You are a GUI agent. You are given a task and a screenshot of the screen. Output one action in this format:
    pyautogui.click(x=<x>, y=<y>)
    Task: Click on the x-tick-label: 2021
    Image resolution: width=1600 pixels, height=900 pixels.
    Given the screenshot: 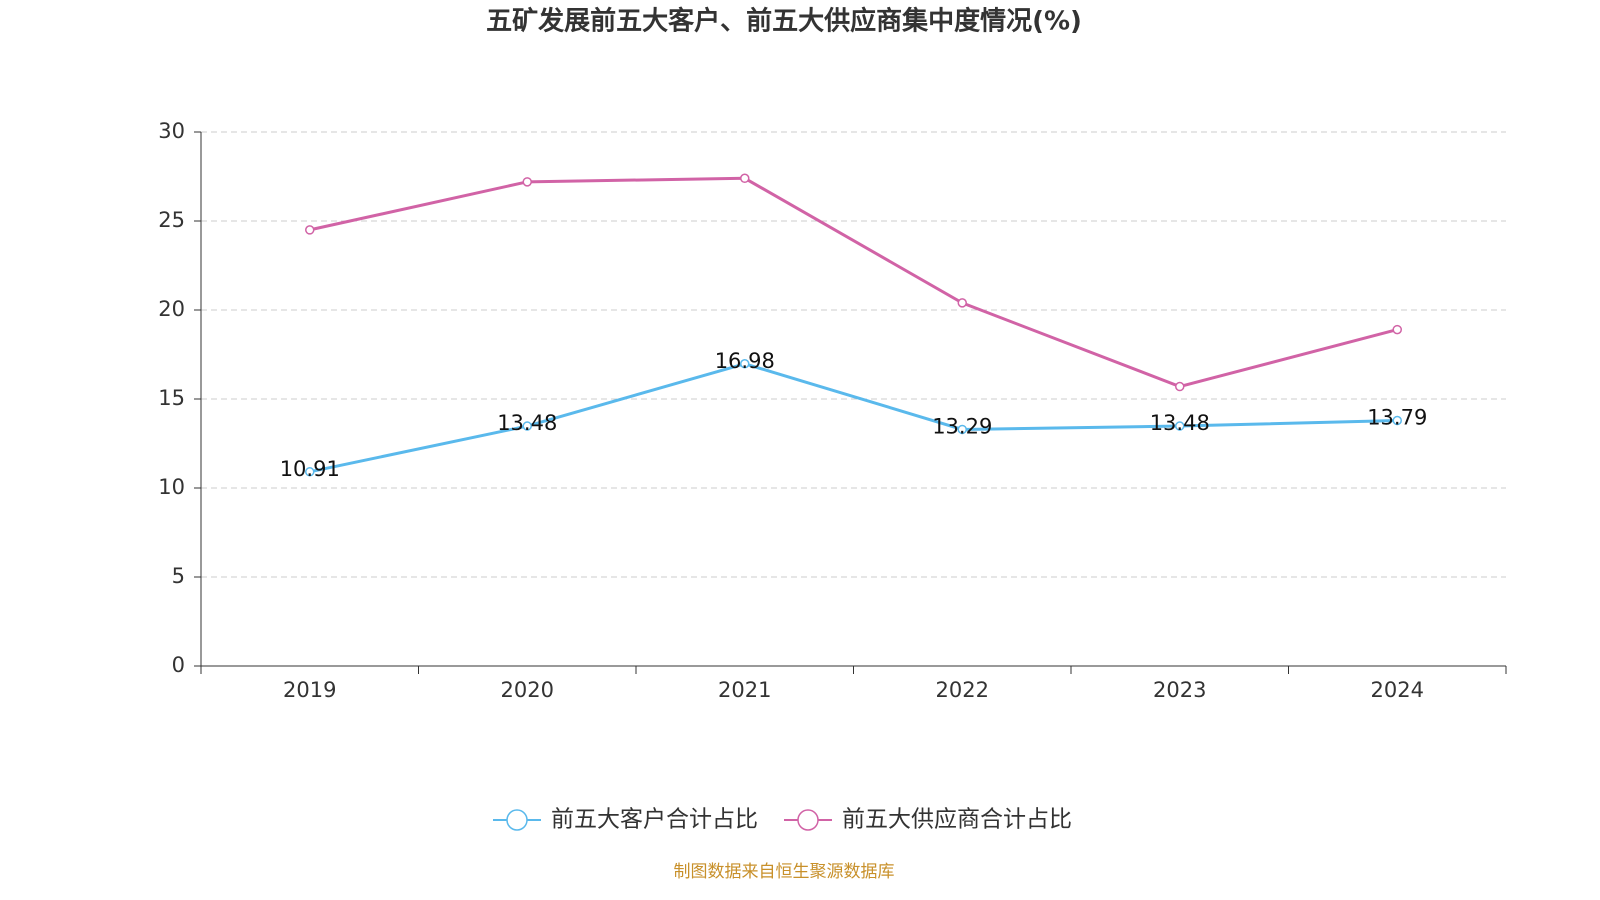 What is the action you would take?
    pyautogui.click(x=744, y=690)
    